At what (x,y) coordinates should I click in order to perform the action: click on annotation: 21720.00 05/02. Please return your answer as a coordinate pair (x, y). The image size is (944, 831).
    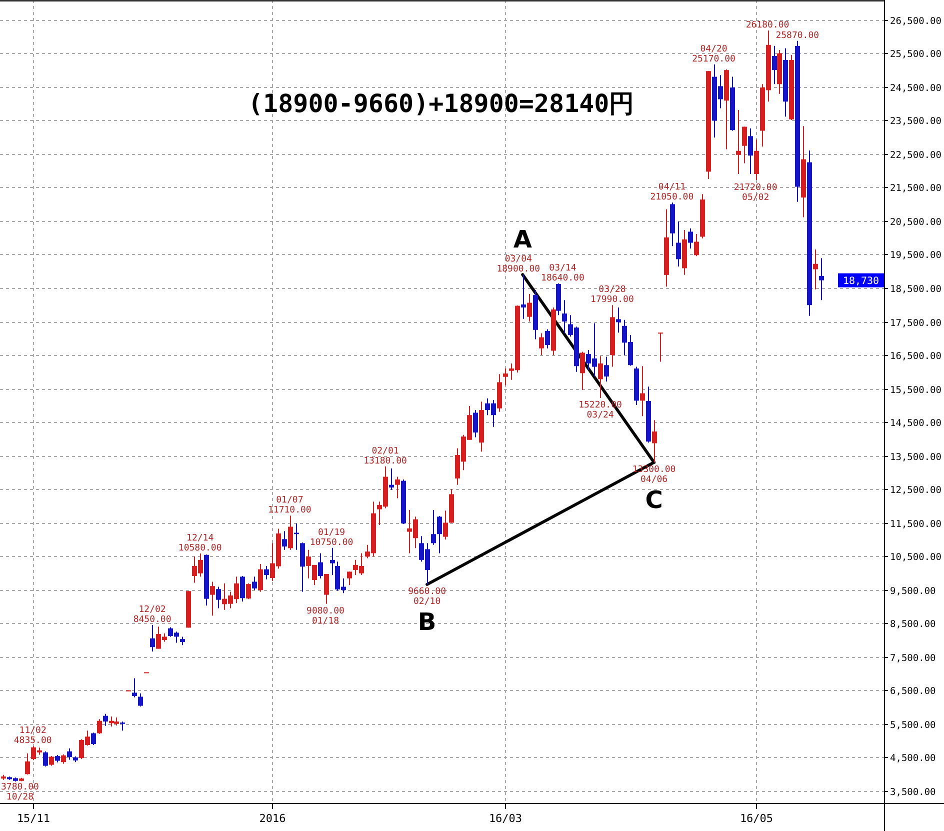
    Looking at the image, I should click on (756, 192).